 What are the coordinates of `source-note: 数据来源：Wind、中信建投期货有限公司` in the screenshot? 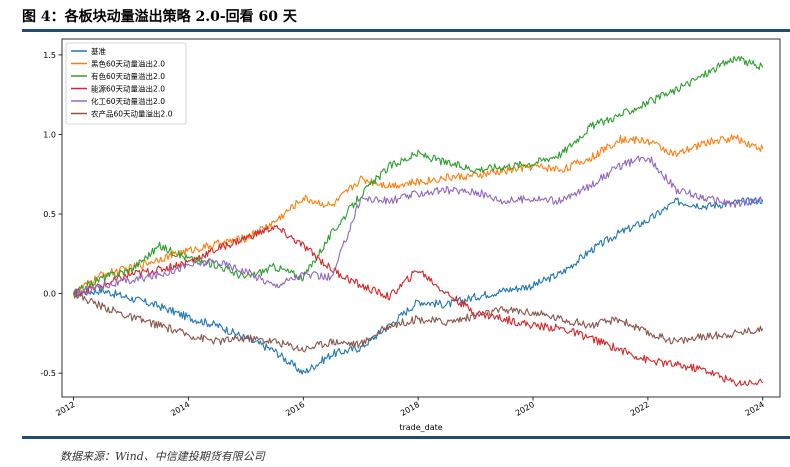 It's located at (162, 456).